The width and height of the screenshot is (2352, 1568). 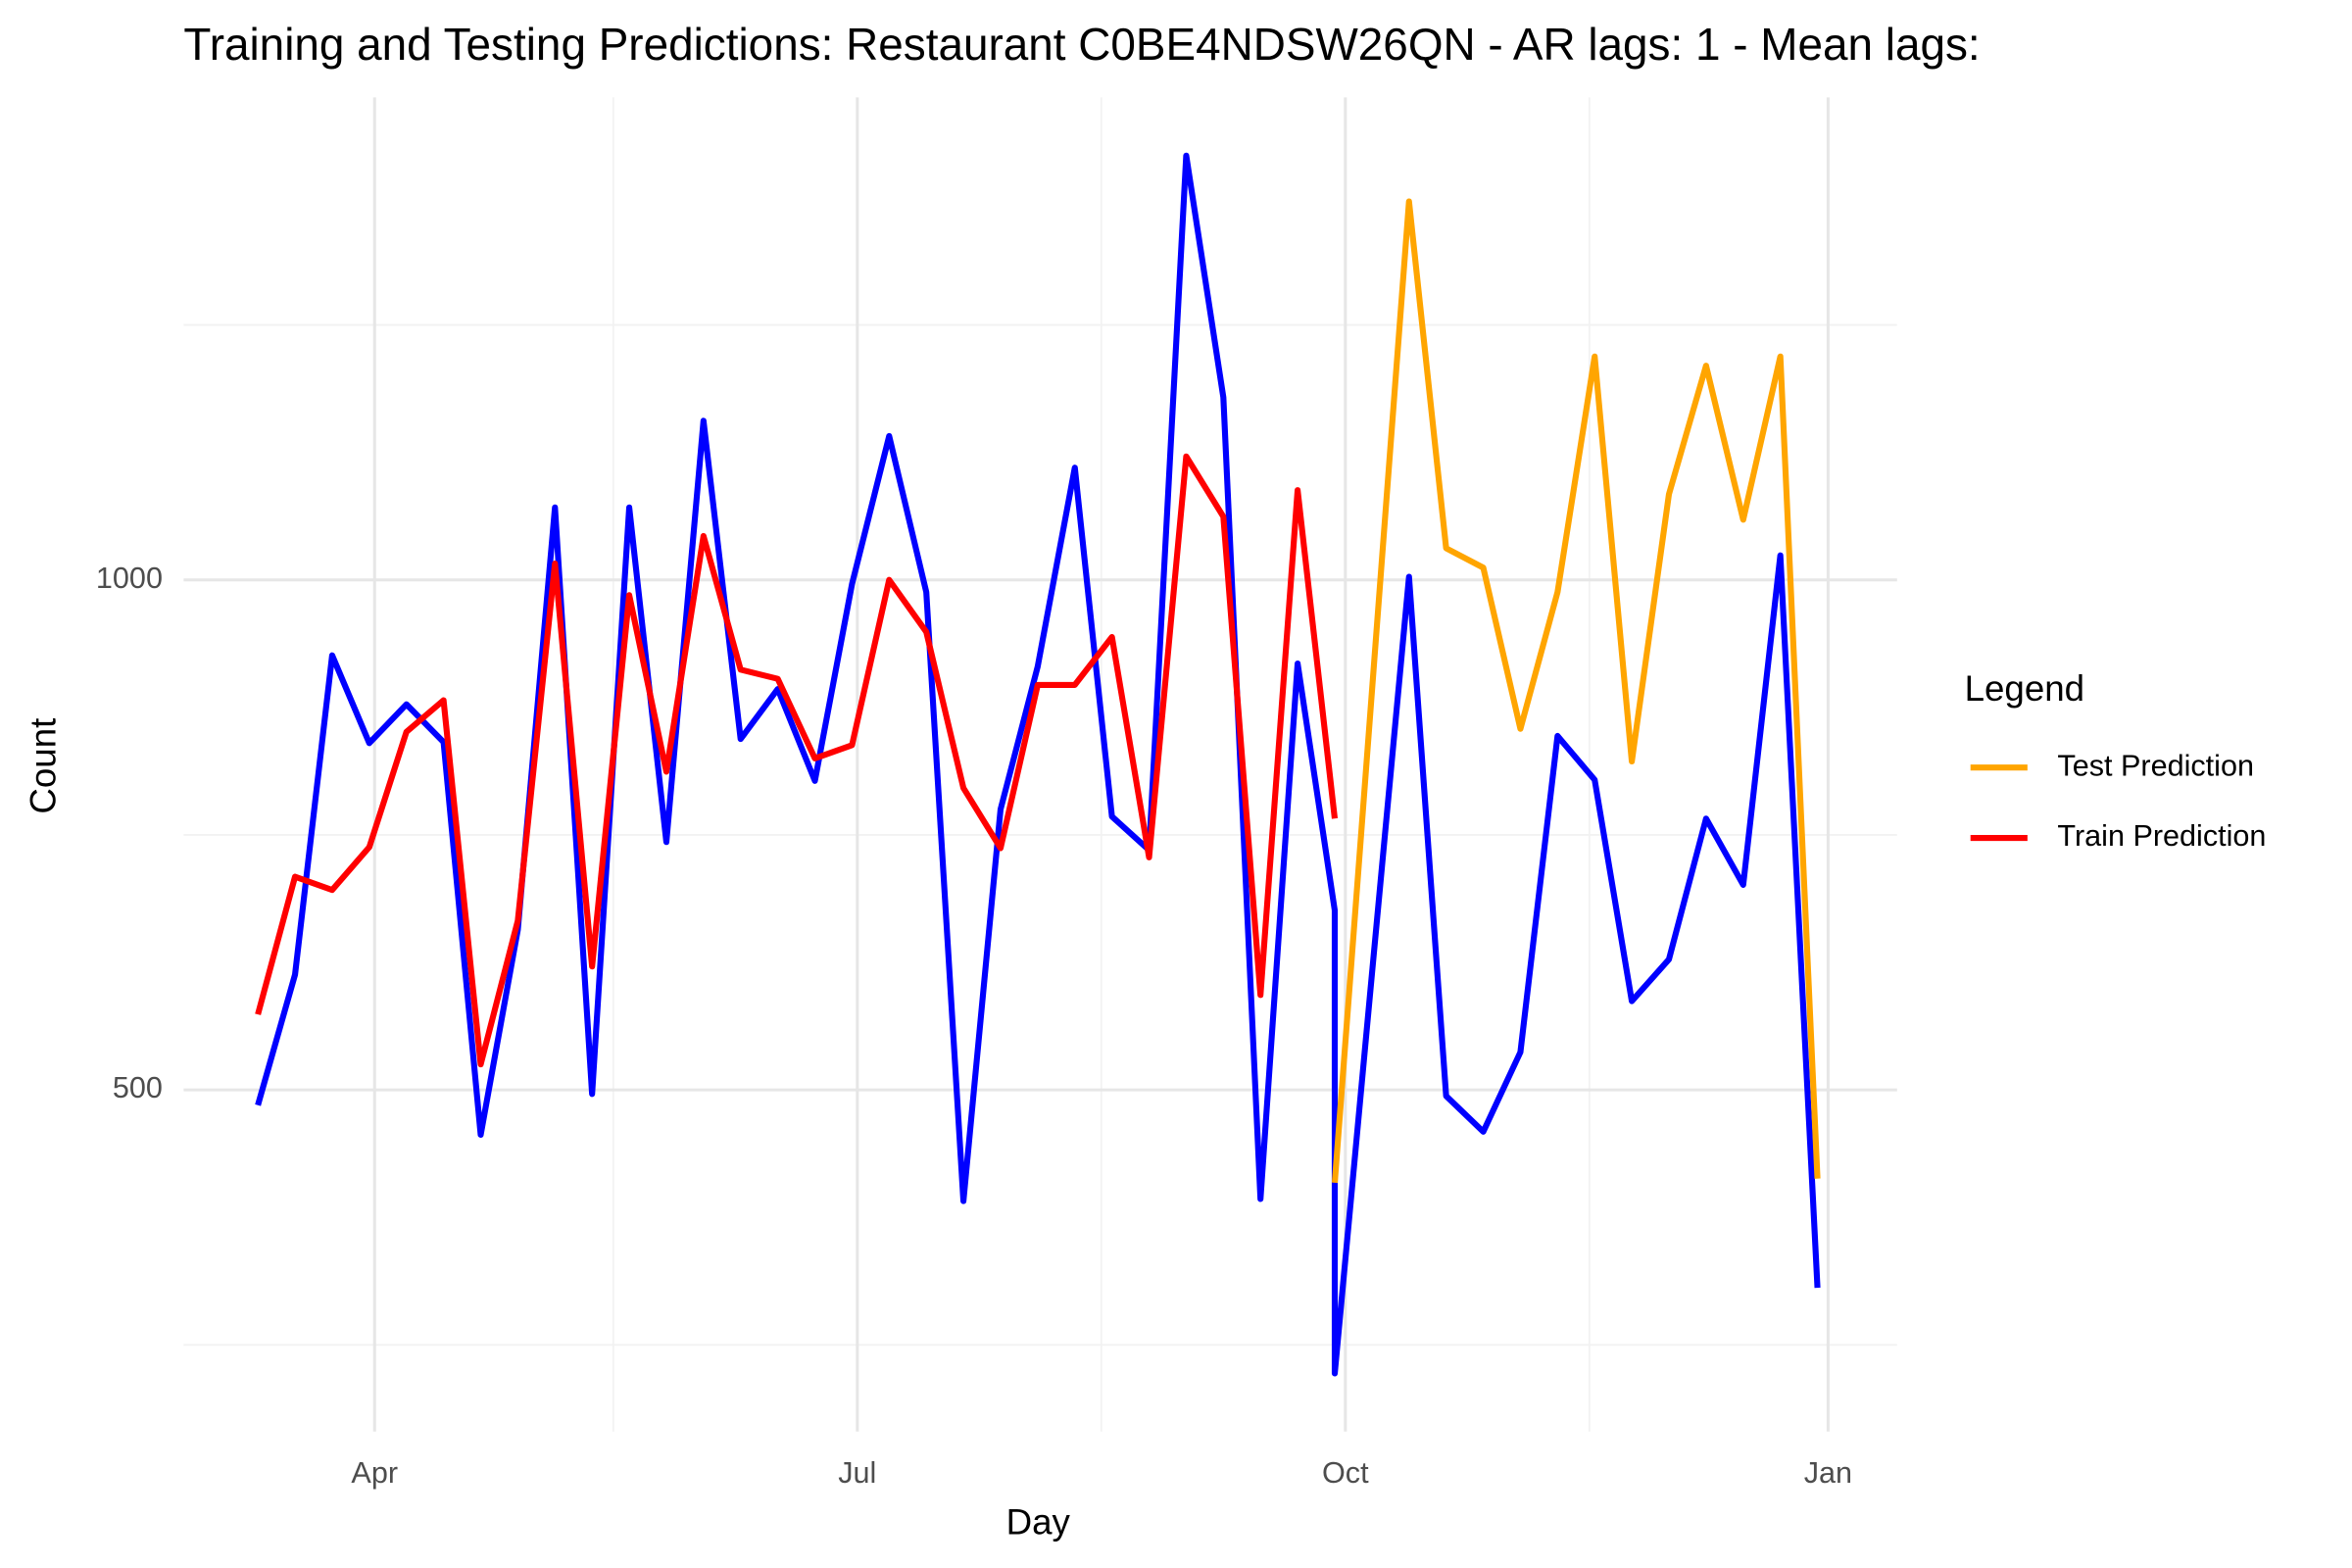 What do you see at coordinates (1576, 691) in the screenshot?
I see `series-line` at bounding box center [1576, 691].